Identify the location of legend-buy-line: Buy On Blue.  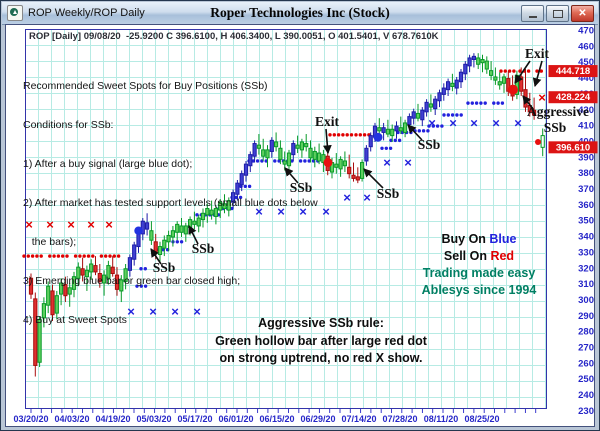
(479, 239).